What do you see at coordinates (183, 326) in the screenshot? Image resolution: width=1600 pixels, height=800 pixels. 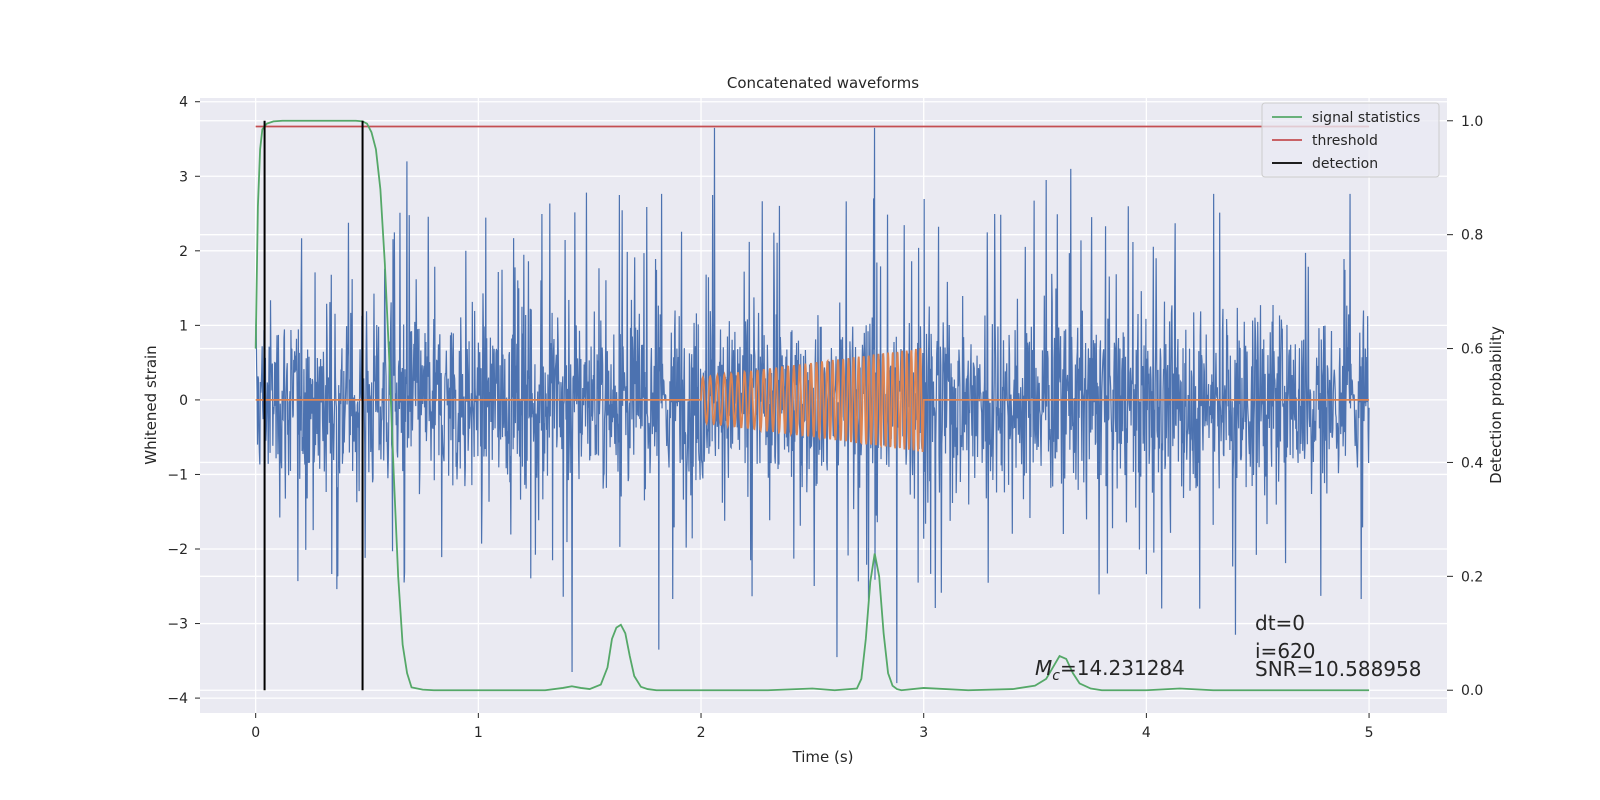 I see `y-left-tick-label: 1` at bounding box center [183, 326].